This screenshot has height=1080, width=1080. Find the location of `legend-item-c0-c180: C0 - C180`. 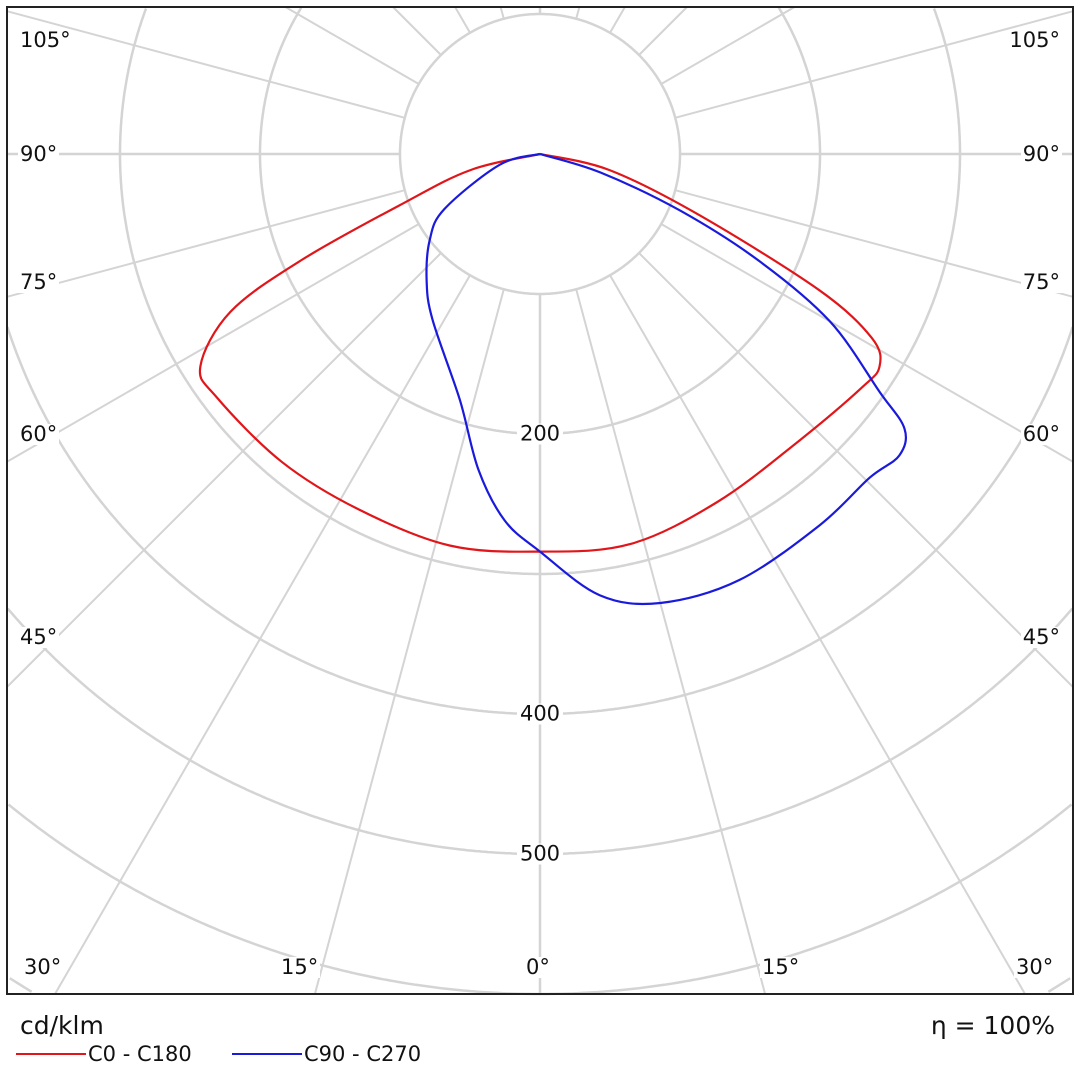

legend-item-c0-c180: C0 - C180 is located at coordinates (104, 1054).